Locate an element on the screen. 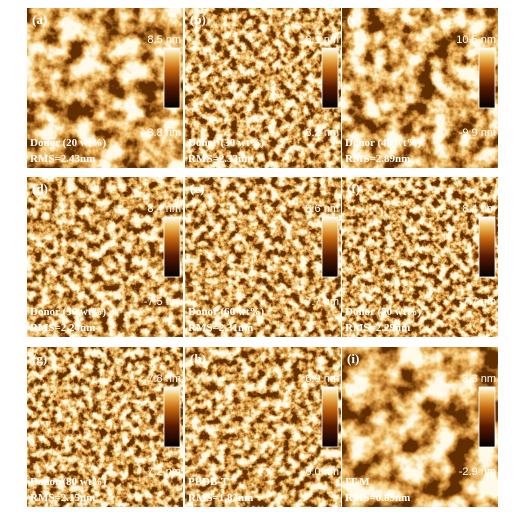 The height and width of the screenshot is (512, 516). panel-label: (b) is located at coordinates (198, 19).